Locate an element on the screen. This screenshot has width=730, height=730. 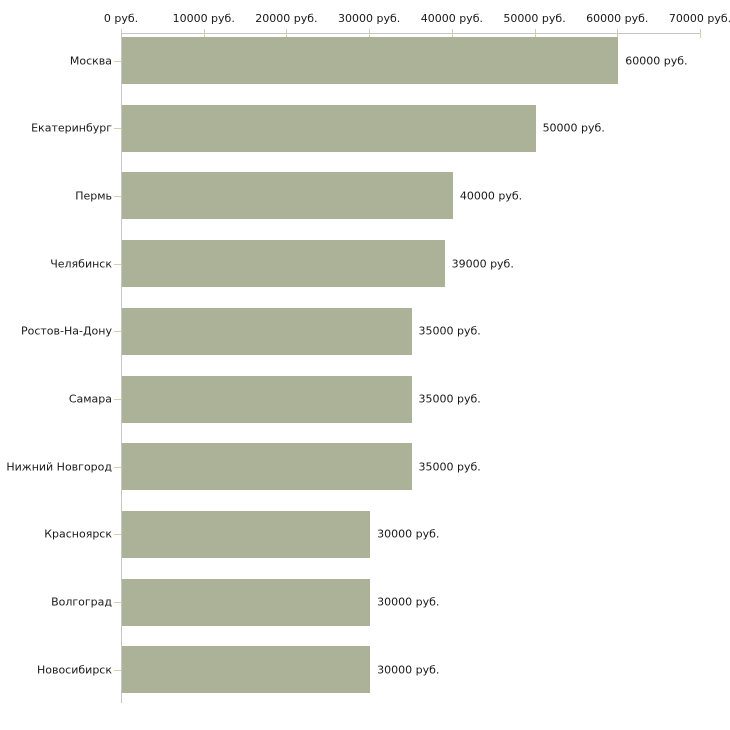
x-axis-tick-label: 60000 руб. is located at coordinates (617, 18).